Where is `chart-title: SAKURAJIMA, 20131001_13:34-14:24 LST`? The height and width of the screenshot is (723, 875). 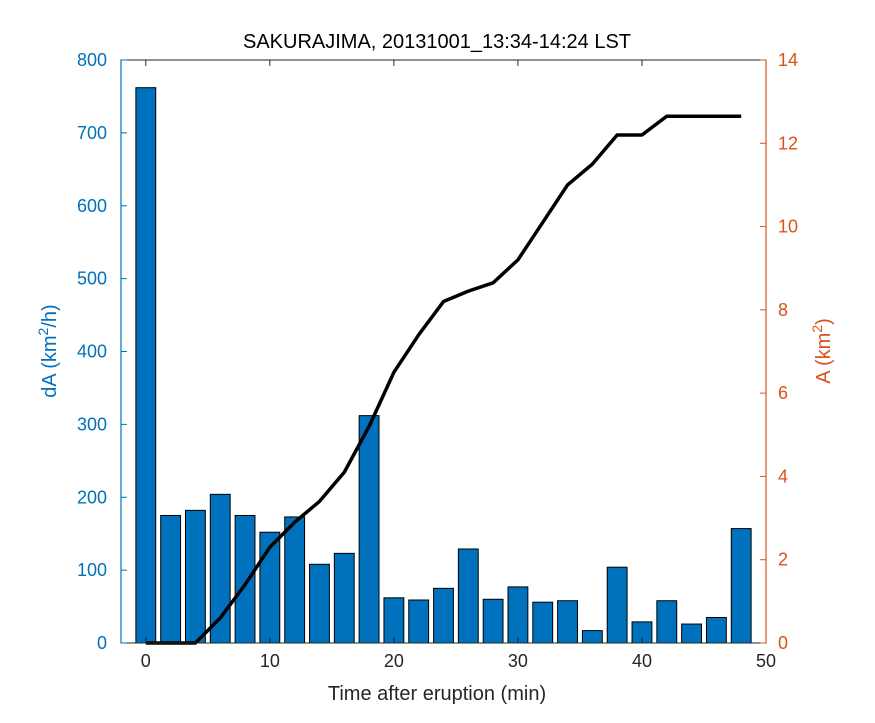
chart-title: SAKURAJIMA, 20131001_13:34-14:24 LST is located at coordinates (437, 42).